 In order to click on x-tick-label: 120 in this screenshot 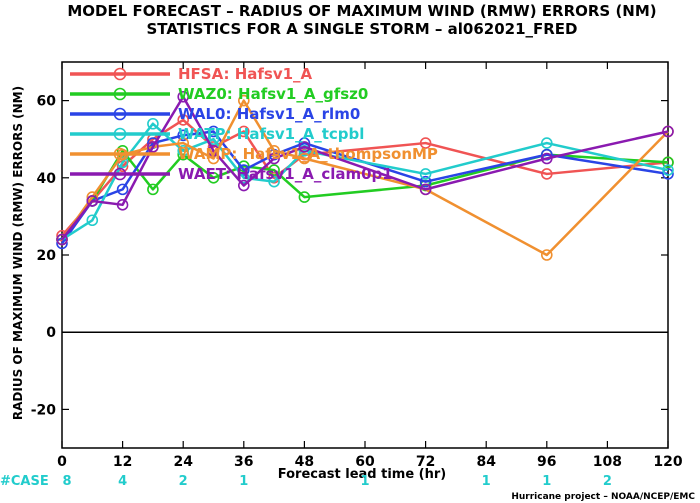, I will do `click(667, 462)`.